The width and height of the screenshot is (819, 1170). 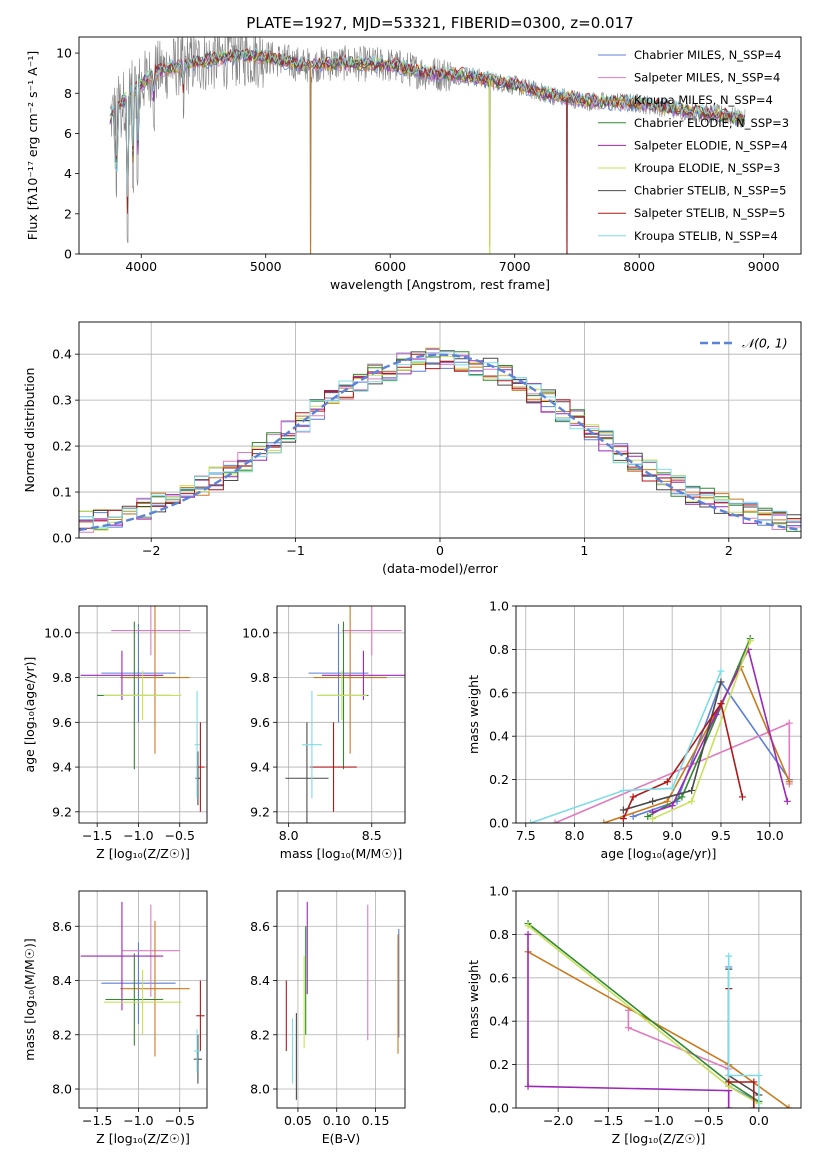 I want to click on y-axis-label: age [log₁₀(age/yr)], so click(x=29, y=715).